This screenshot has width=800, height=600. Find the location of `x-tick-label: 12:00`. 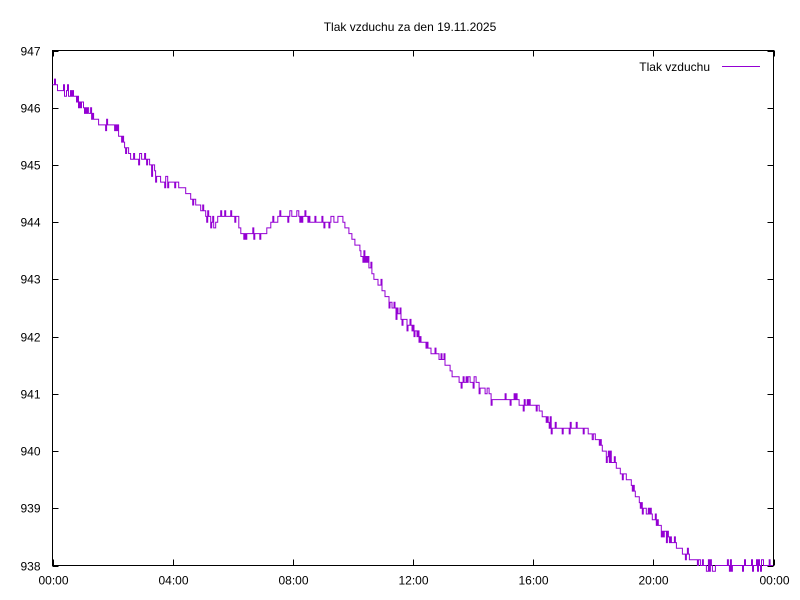

x-tick-label: 12:00 is located at coordinates (413, 581).